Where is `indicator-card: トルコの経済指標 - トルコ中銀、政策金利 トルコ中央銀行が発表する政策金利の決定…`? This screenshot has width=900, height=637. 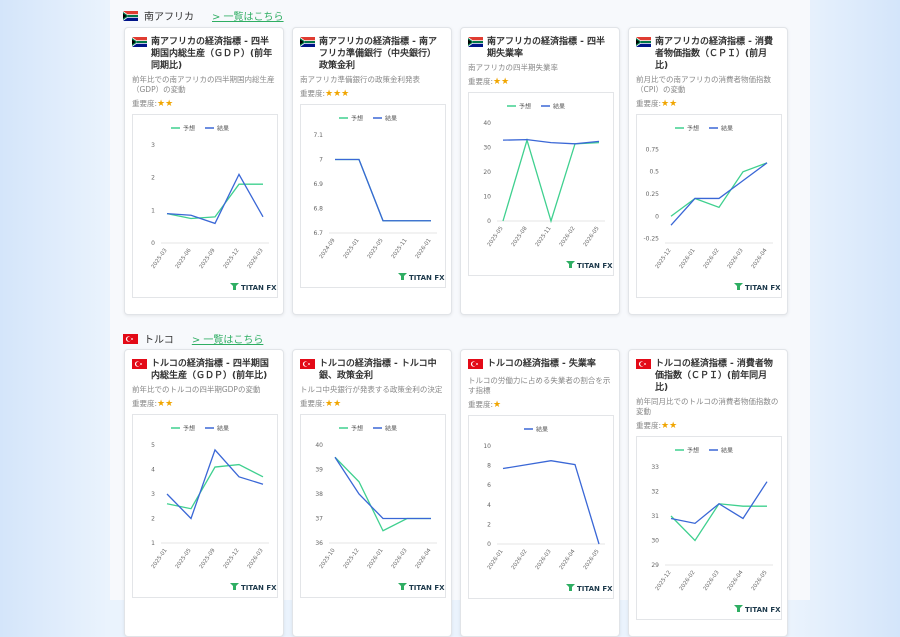
indicator-card: トルコの経済指標 - トルコ中銀、政策金利 トルコ中央銀行が発表する政策金利の決定… is located at coordinates (372, 493).